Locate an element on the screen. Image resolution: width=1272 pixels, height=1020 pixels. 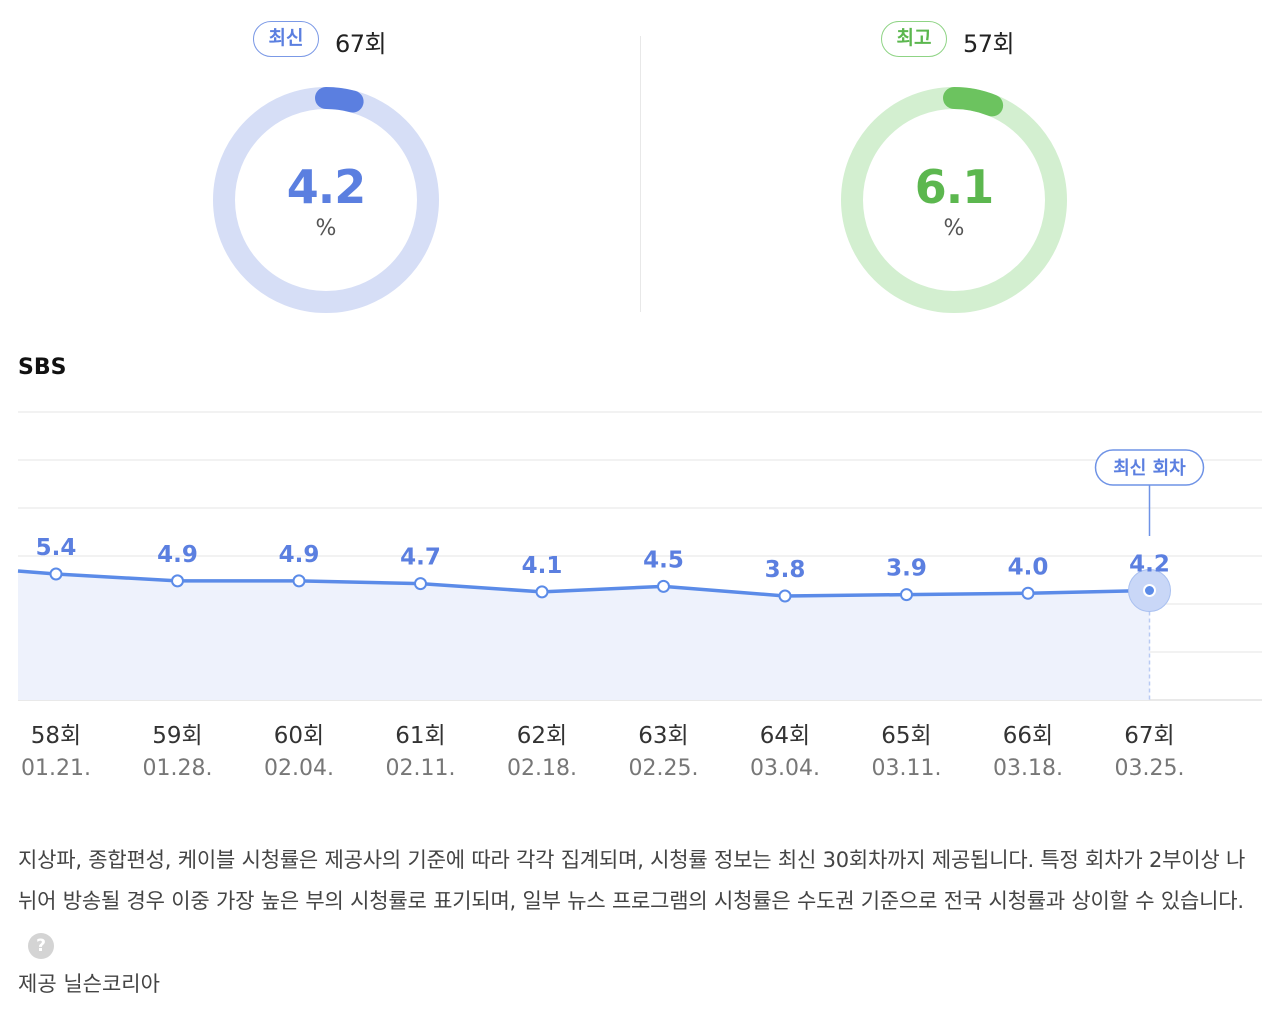
question-icon: ? is located at coordinates (41, 946).